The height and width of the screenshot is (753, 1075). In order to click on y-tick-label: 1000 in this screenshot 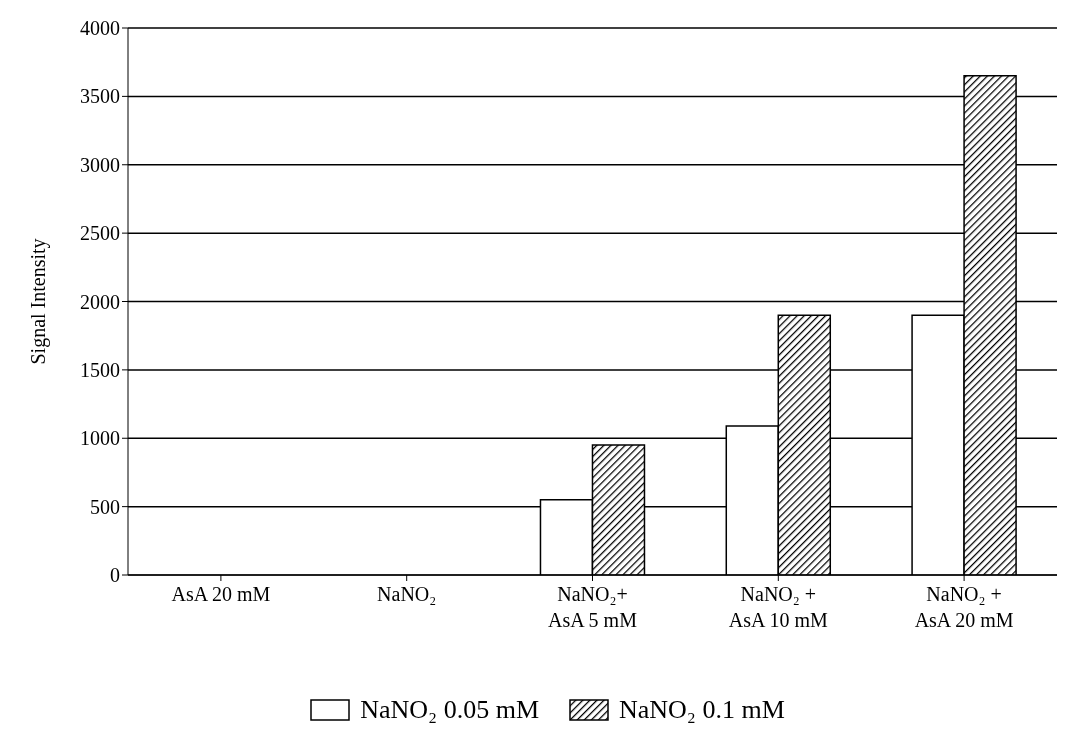, I will do `click(100, 438)`.